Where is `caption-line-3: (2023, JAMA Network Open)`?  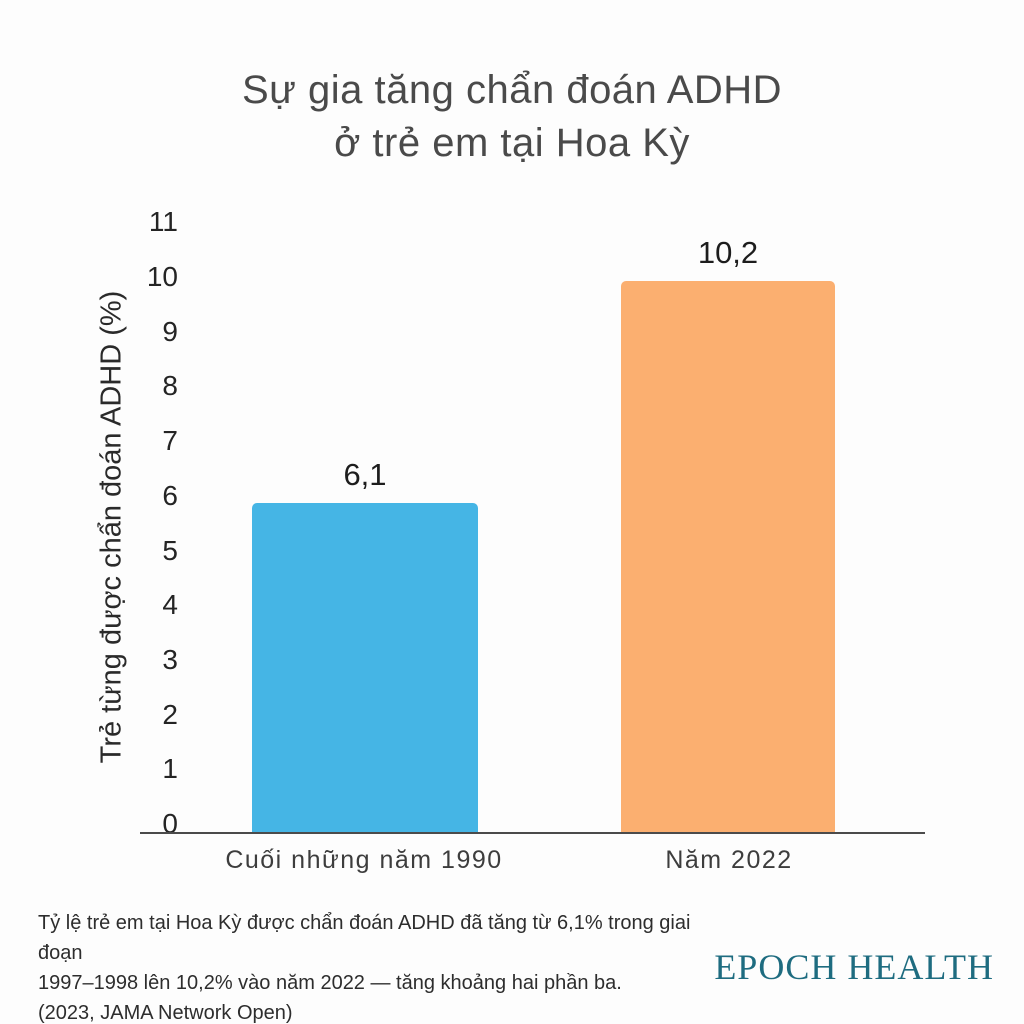 caption-line-3: (2023, JAMA Network Open) is located at coordinates (165, 1013).